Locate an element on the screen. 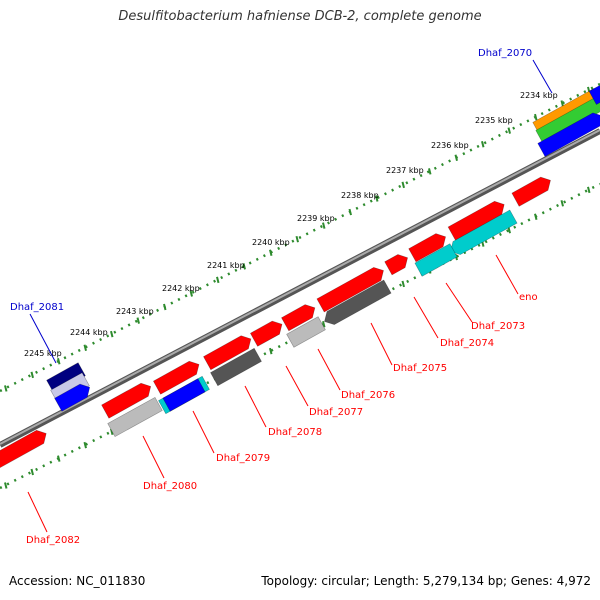 This screenshot has width=600, height=600. gene-label: Dhaf_2078 is located at coordinates (295, 432).